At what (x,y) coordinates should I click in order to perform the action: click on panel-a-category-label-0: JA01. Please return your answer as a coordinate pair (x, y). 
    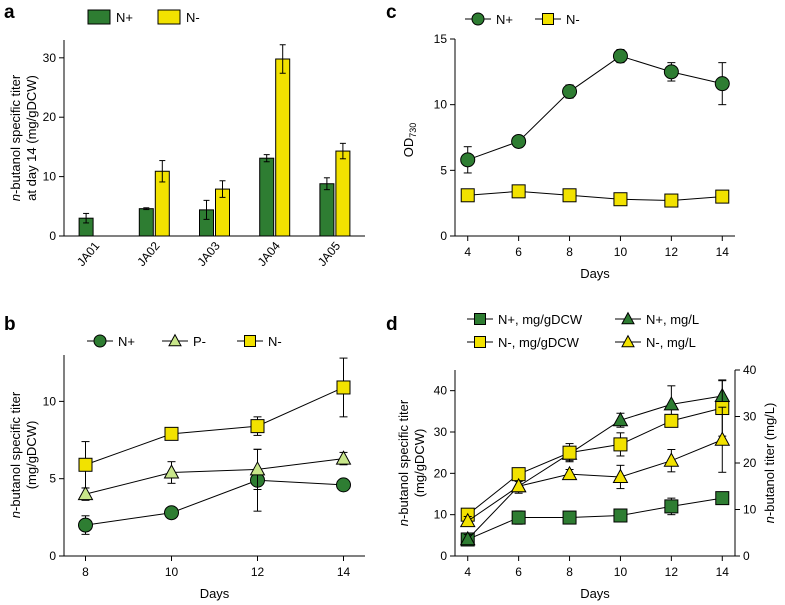
    Looking at the image, I should click on (88, 254).